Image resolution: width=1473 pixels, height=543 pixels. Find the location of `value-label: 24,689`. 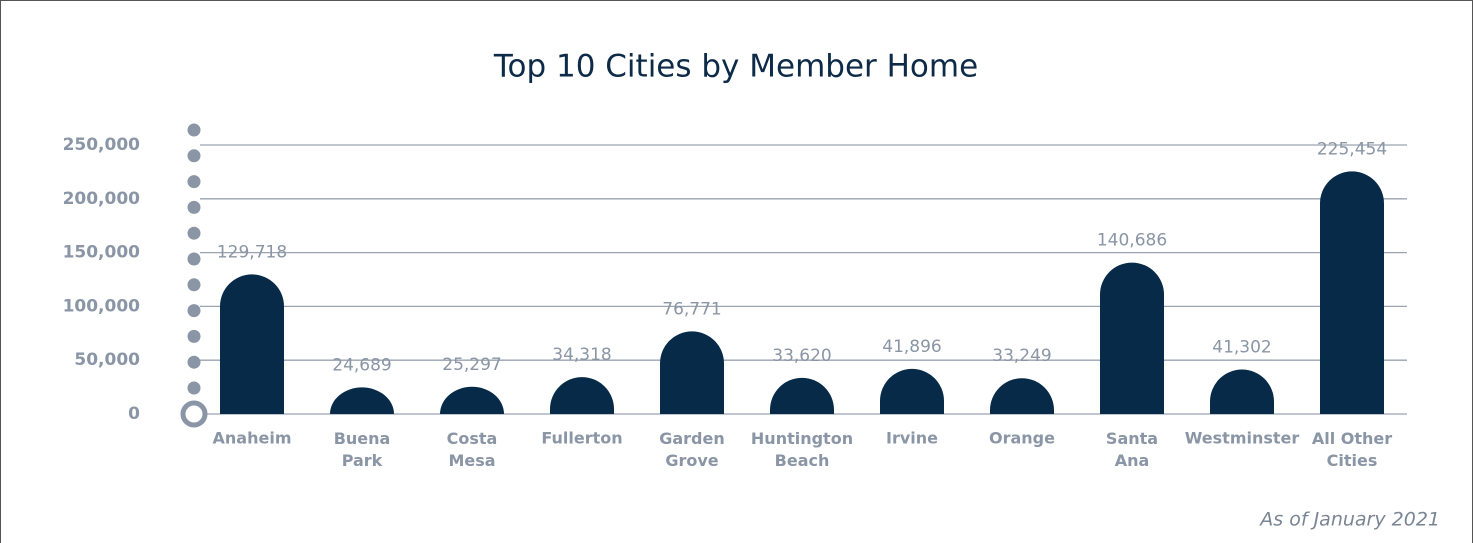

value-label: 24,689 is located at coordinates (361, 365).